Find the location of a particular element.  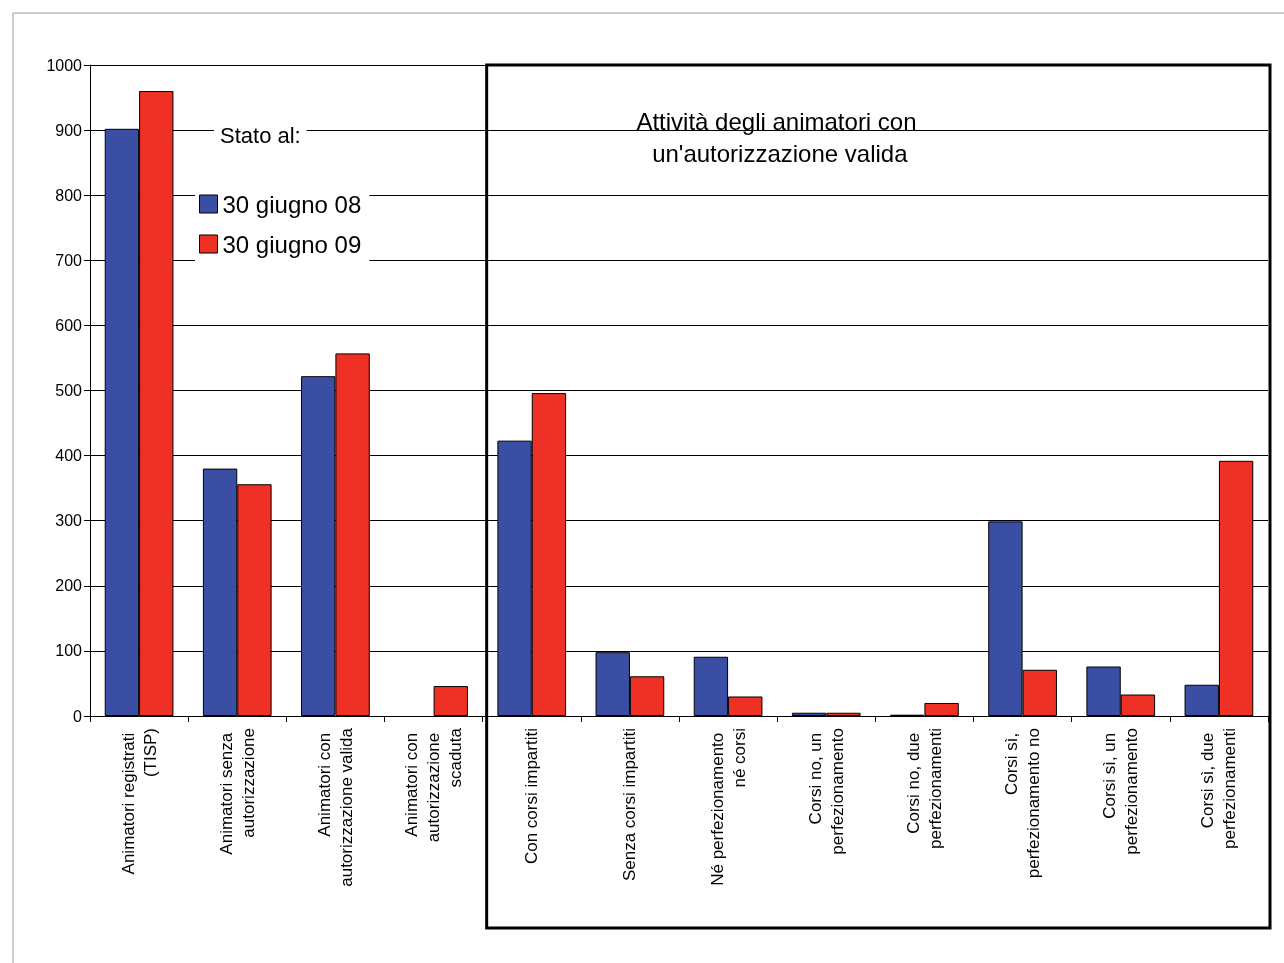

y-tick-label: 800 is located at coordinates (69, 195).